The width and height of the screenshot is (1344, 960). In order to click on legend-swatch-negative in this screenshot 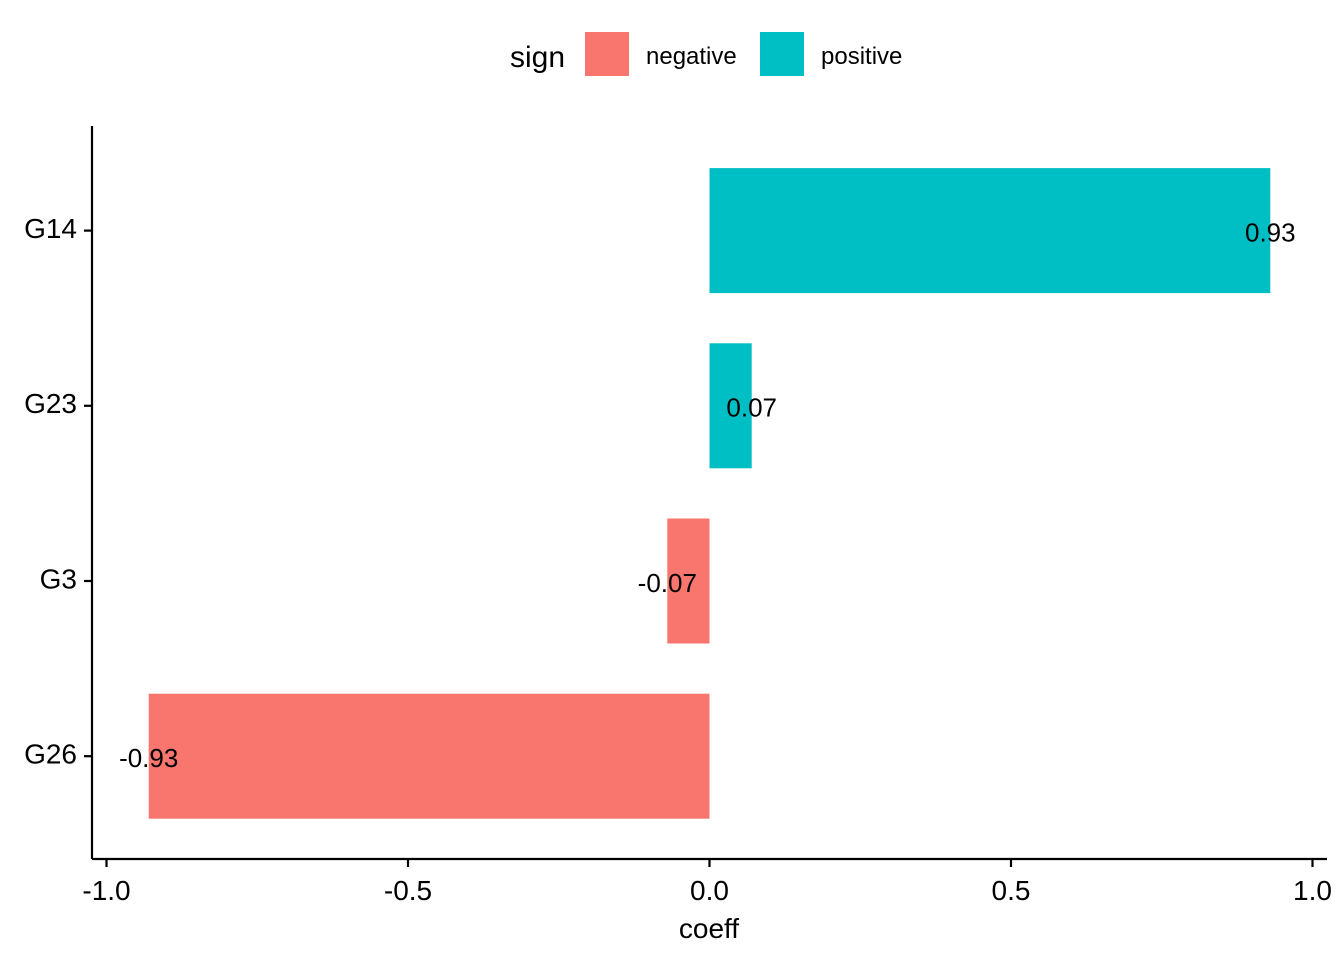, I will do `click(607, 54)`.